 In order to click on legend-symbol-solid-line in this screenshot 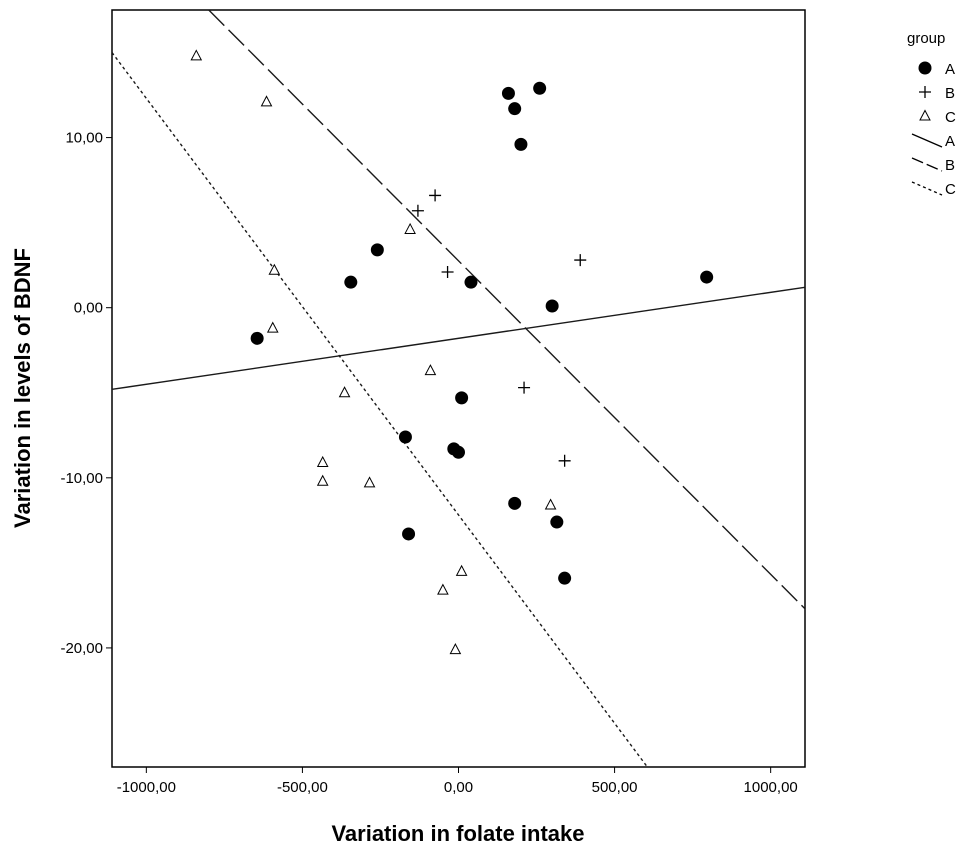, I will do `click(927, 140)`.